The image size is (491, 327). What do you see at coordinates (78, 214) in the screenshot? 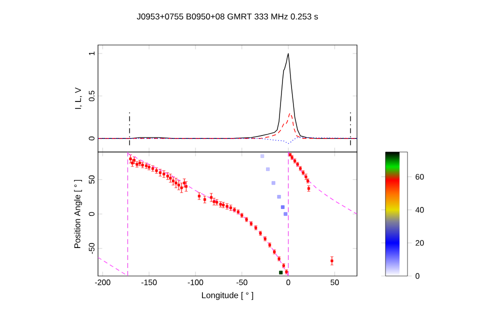
I see `y-axis-title: Position Angle [ ° ]` at bounding box center [78, 214].